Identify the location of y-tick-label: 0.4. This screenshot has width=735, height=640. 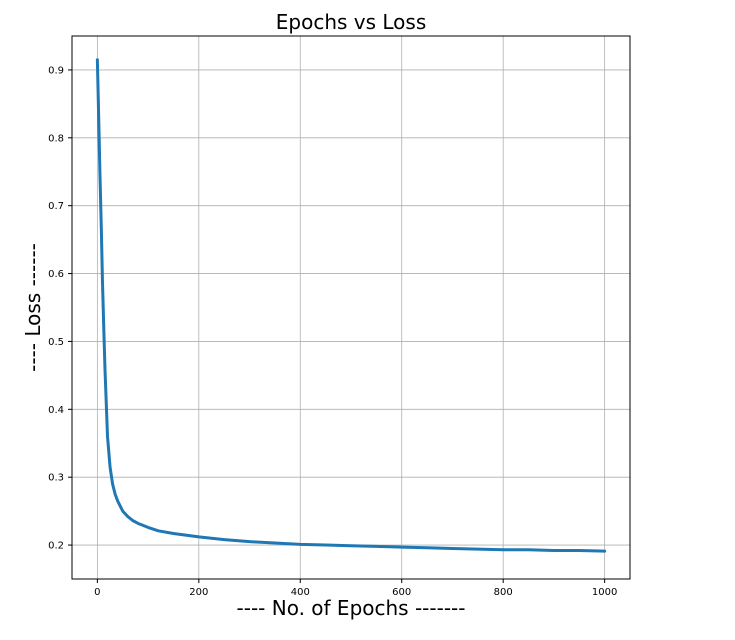
(56, 410).